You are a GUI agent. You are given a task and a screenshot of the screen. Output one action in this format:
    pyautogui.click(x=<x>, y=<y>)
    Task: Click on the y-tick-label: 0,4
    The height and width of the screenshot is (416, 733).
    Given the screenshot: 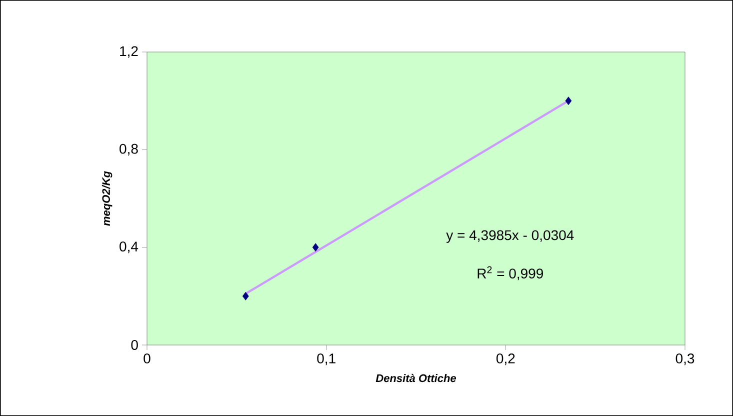 What is the action you would take?
    pyautogui.click(x=129, y=248)
    